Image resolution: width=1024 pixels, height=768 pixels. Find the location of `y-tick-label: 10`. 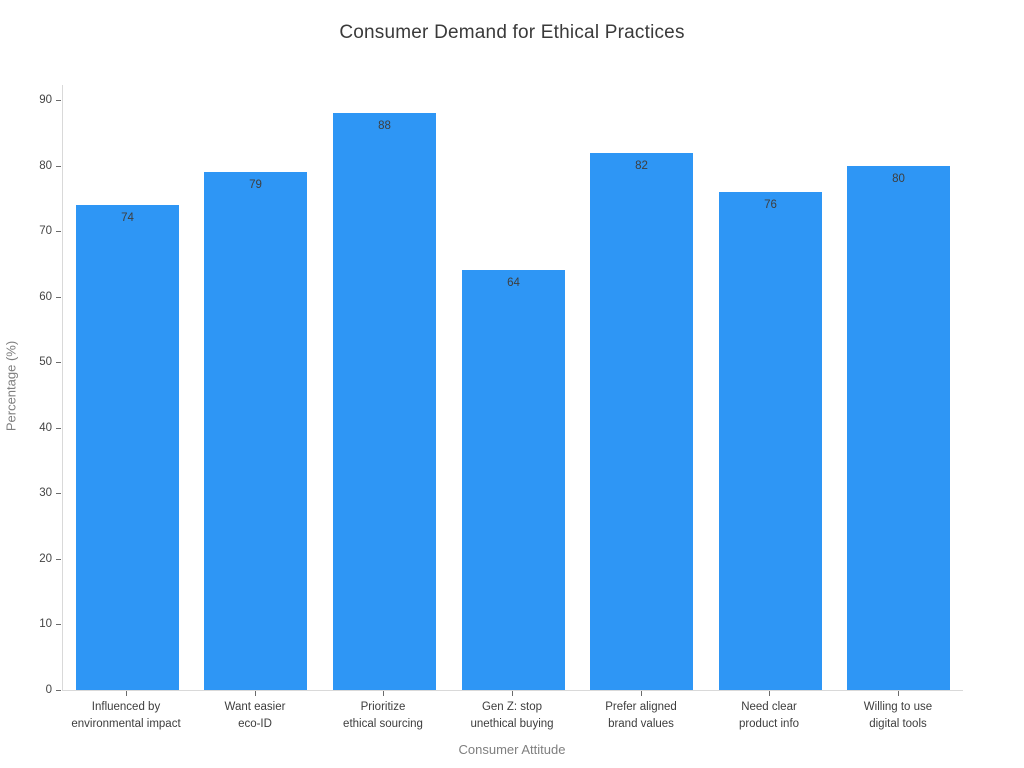

y-tick-label: 10 is located at coordinates (45, 624).